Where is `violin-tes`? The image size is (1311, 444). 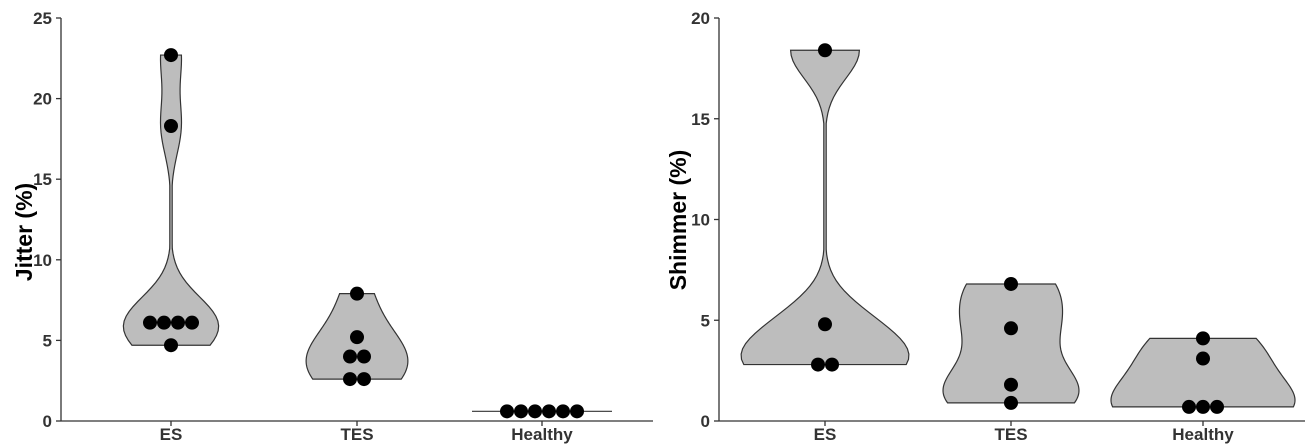
violin-tes is located at coordinates (1011, 343).